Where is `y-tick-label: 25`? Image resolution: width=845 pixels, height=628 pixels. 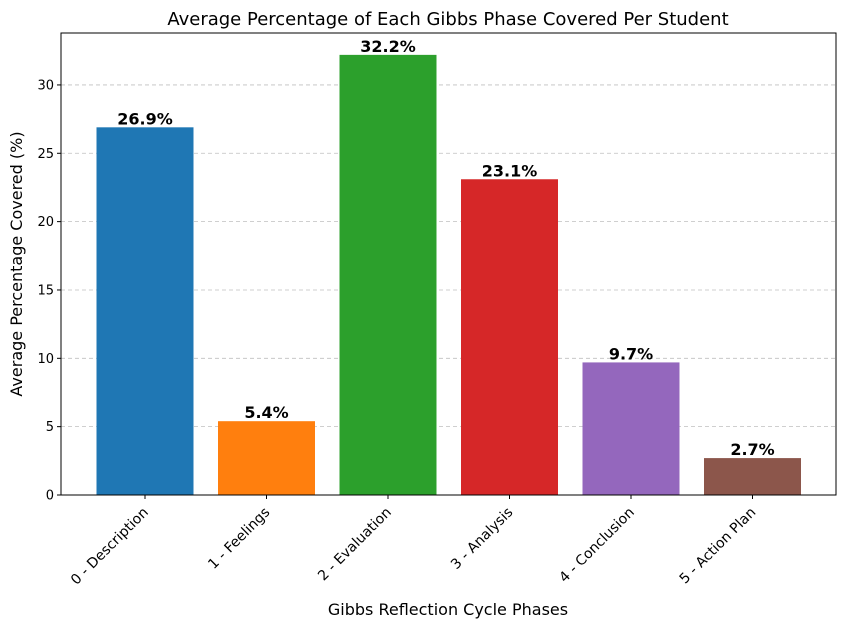 y-tick-label: 25 is located at coordinates (45, 154).